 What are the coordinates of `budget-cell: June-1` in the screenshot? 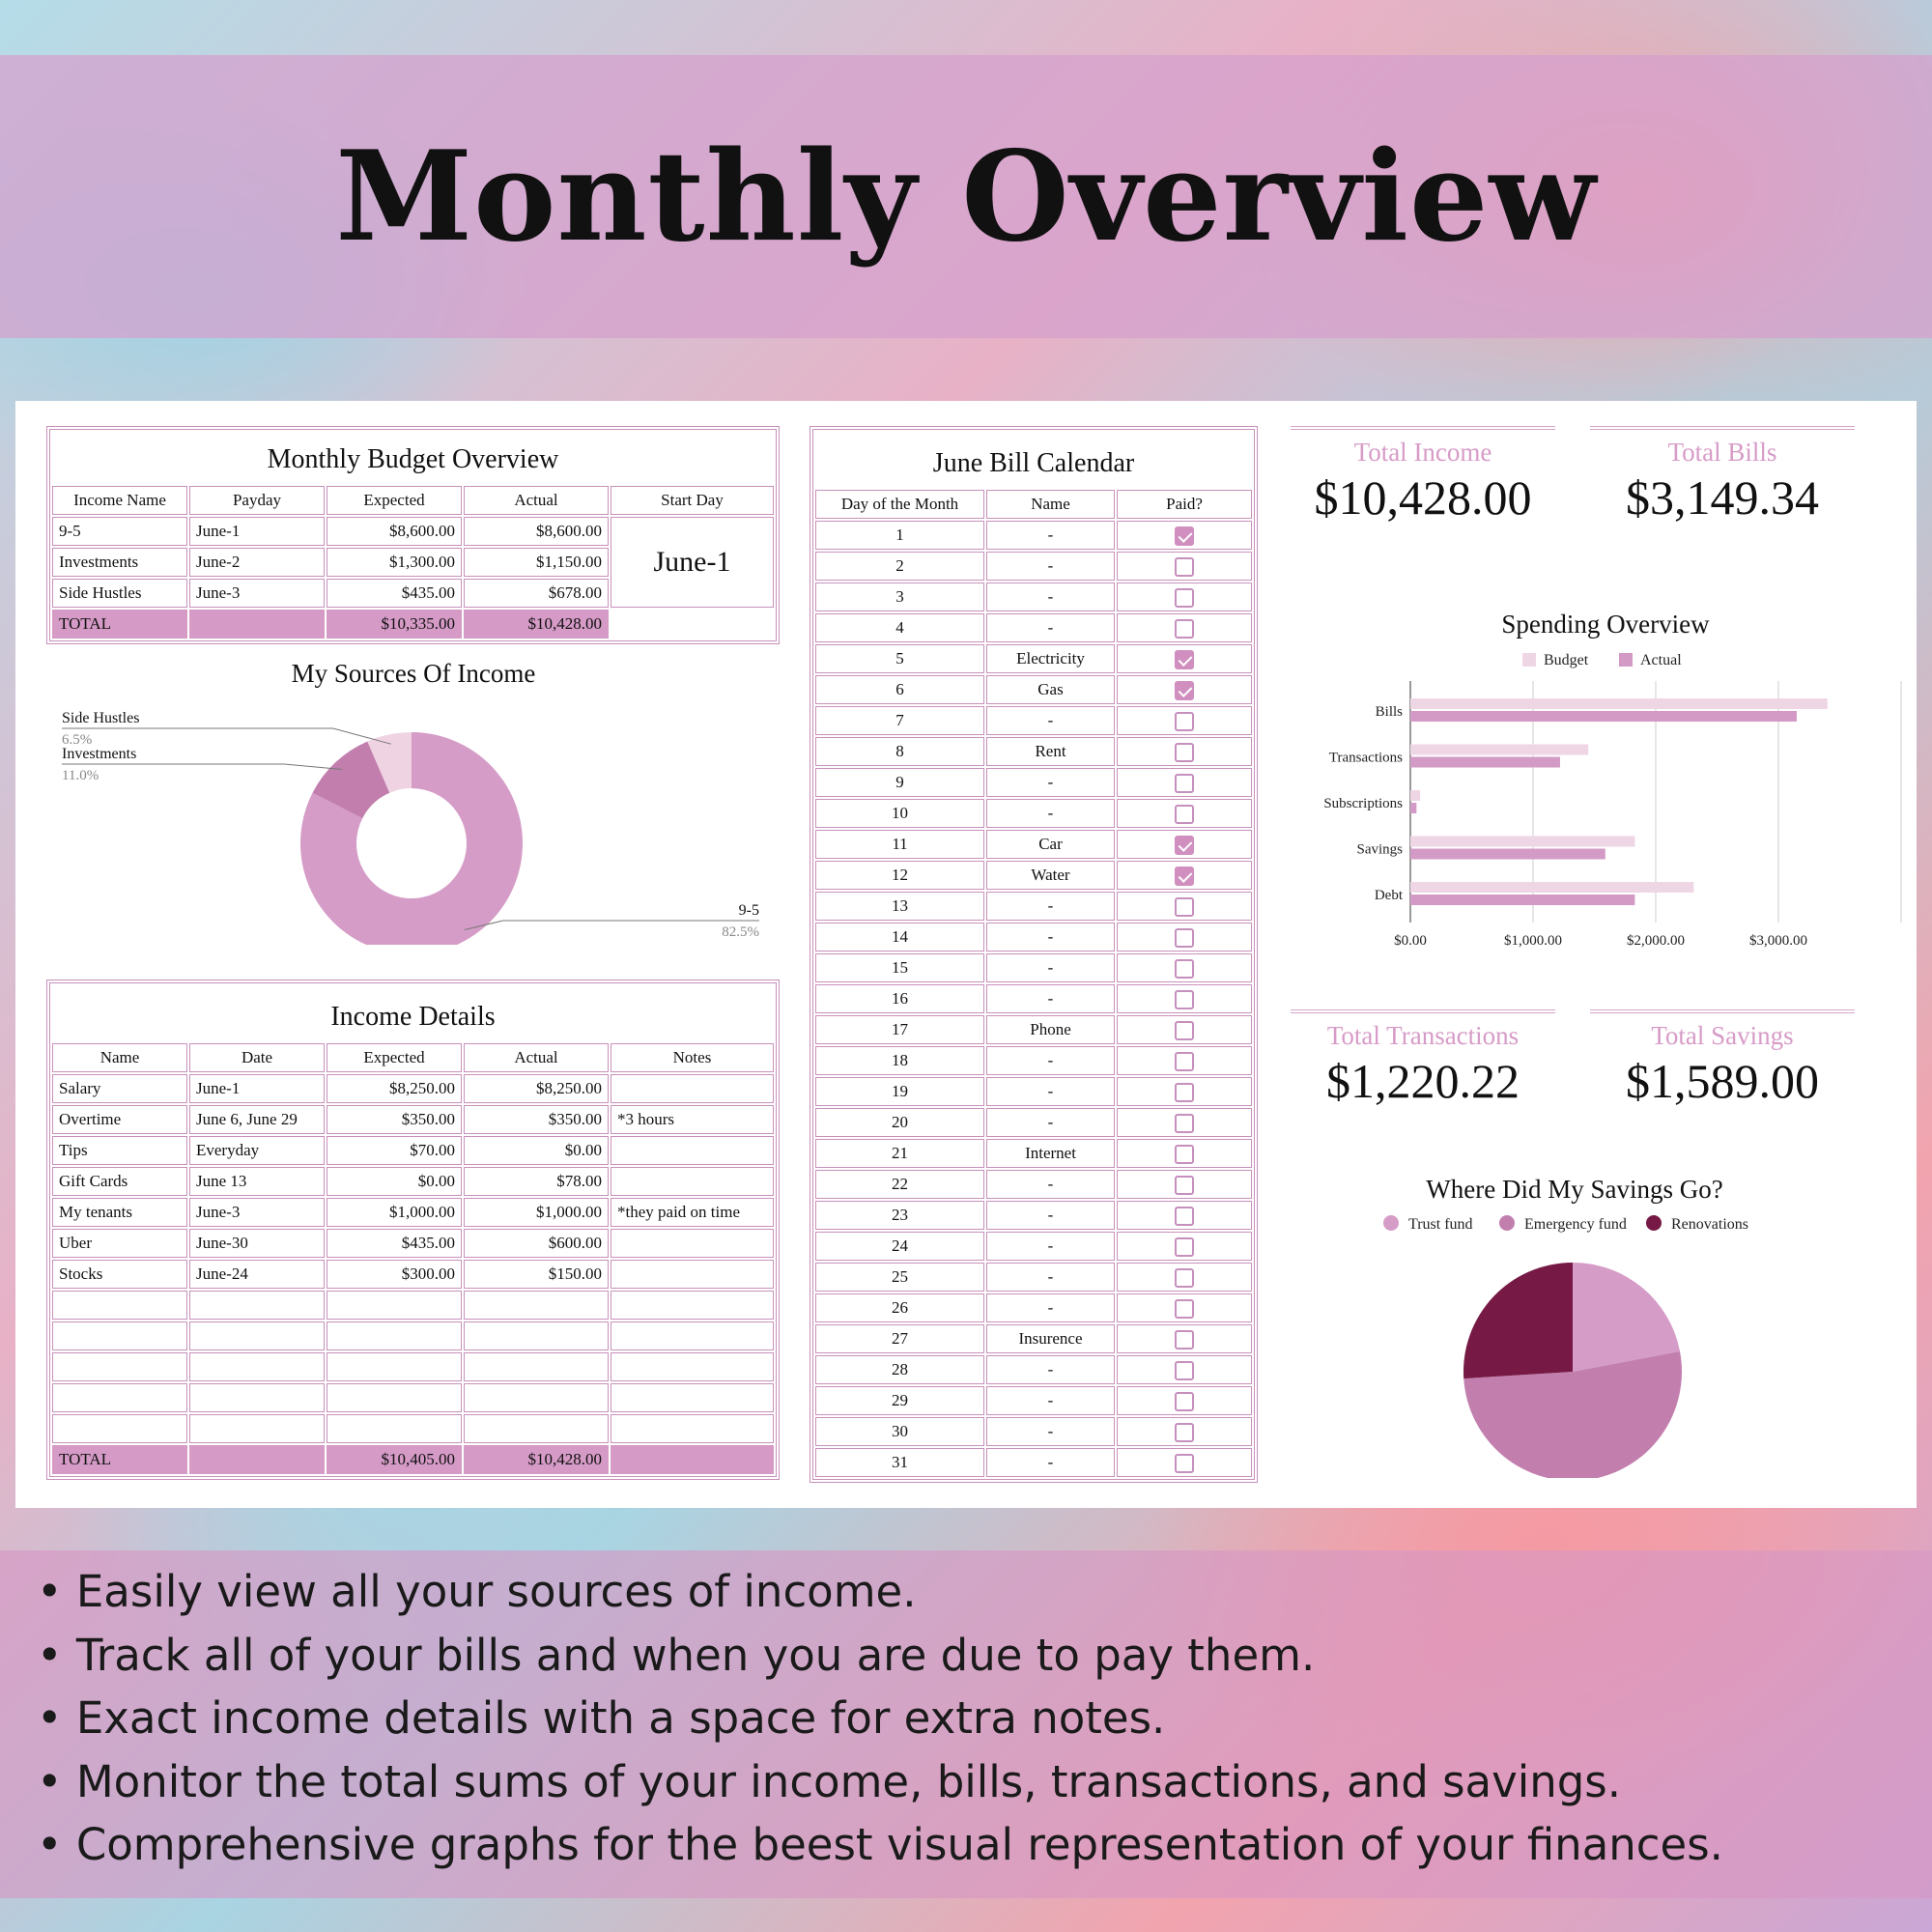 It's located at (257, 531).